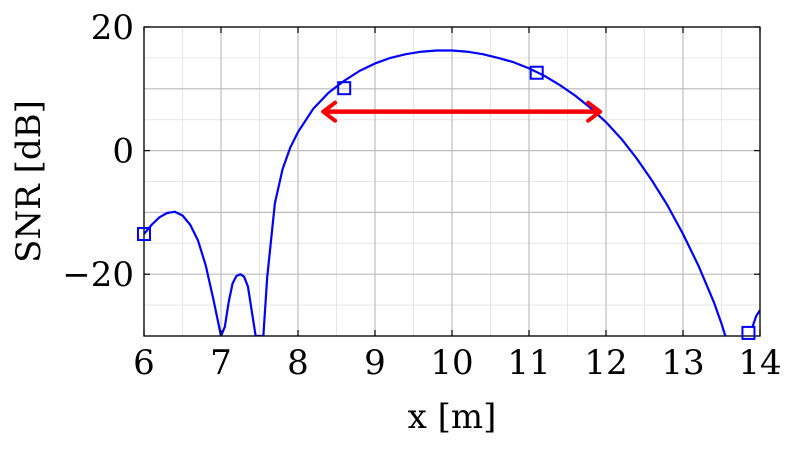  What do you see at coordinates (605, 363) in the screenshot?
I see `x-tick-label: 12` at bounding box center [605, 363].